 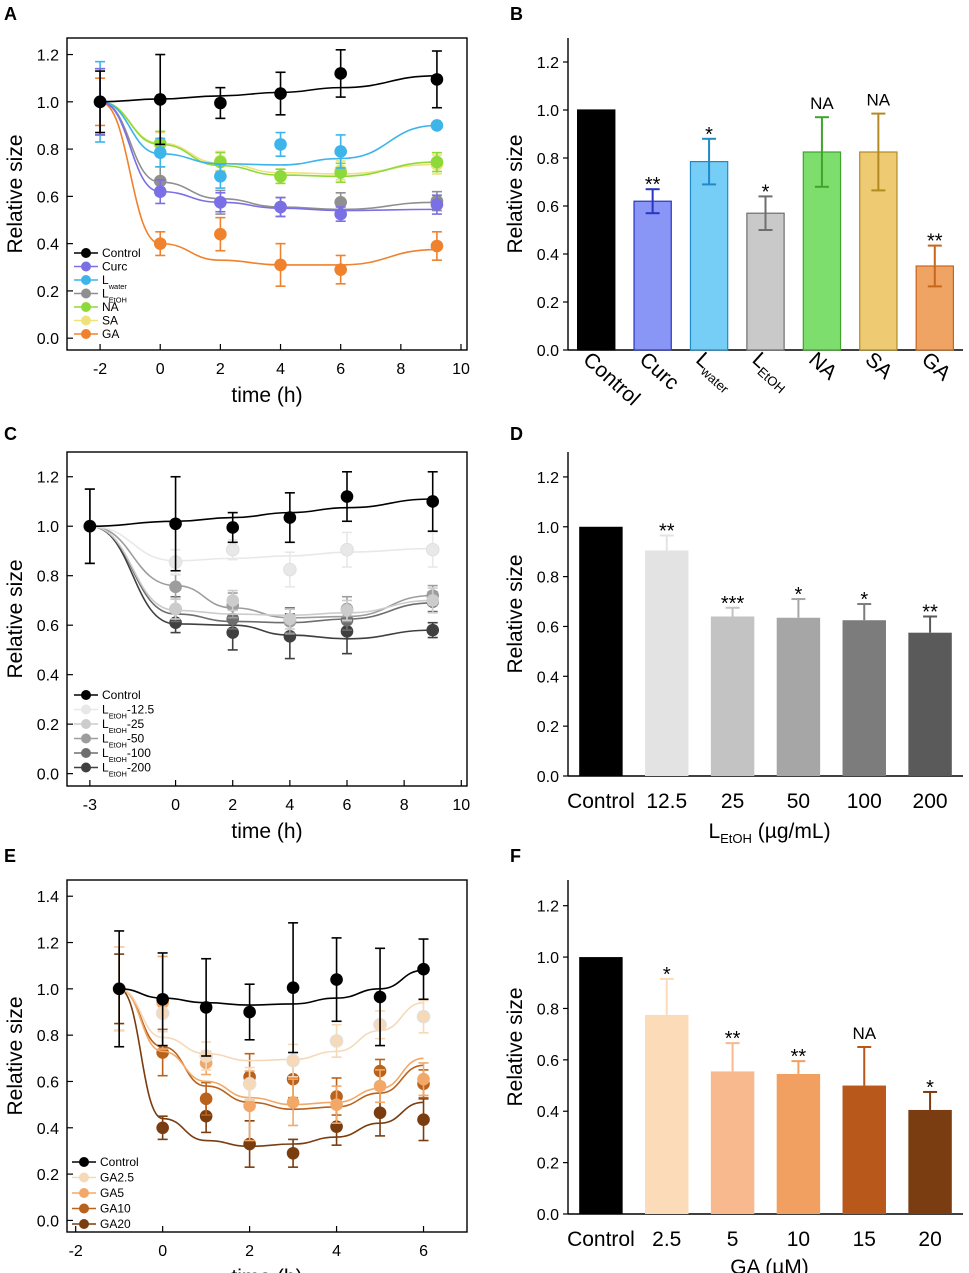 What do you see at coordinates (114, 296) in the screenshot?
I see `legend-label: LEtOH` at bounding box center [114, 296].